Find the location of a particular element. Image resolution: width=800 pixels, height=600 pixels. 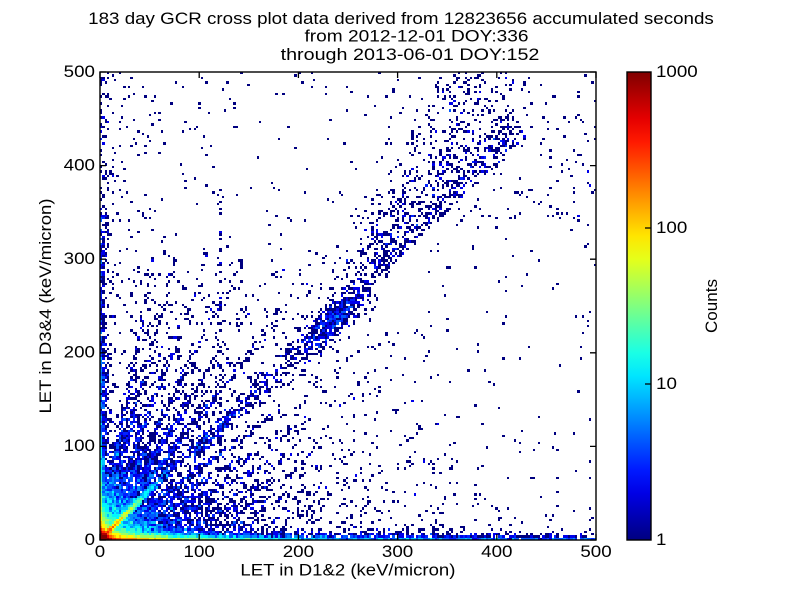

svg-text: 1 is located at coordinates (661, 540).